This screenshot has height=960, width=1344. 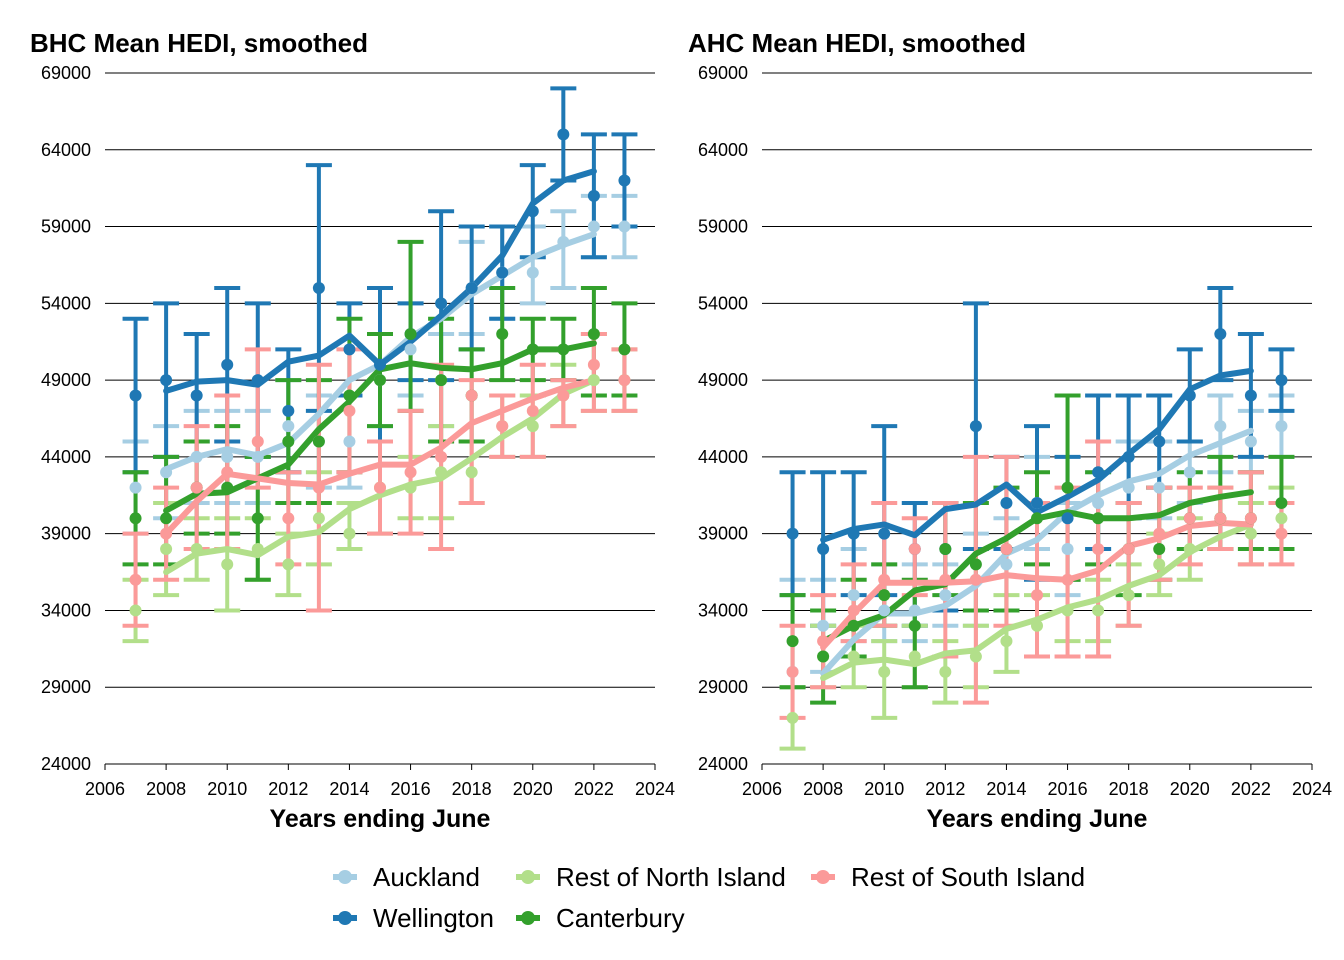 I want to click on bhc-point-canterbury-2017, so click(x=441, y=380).